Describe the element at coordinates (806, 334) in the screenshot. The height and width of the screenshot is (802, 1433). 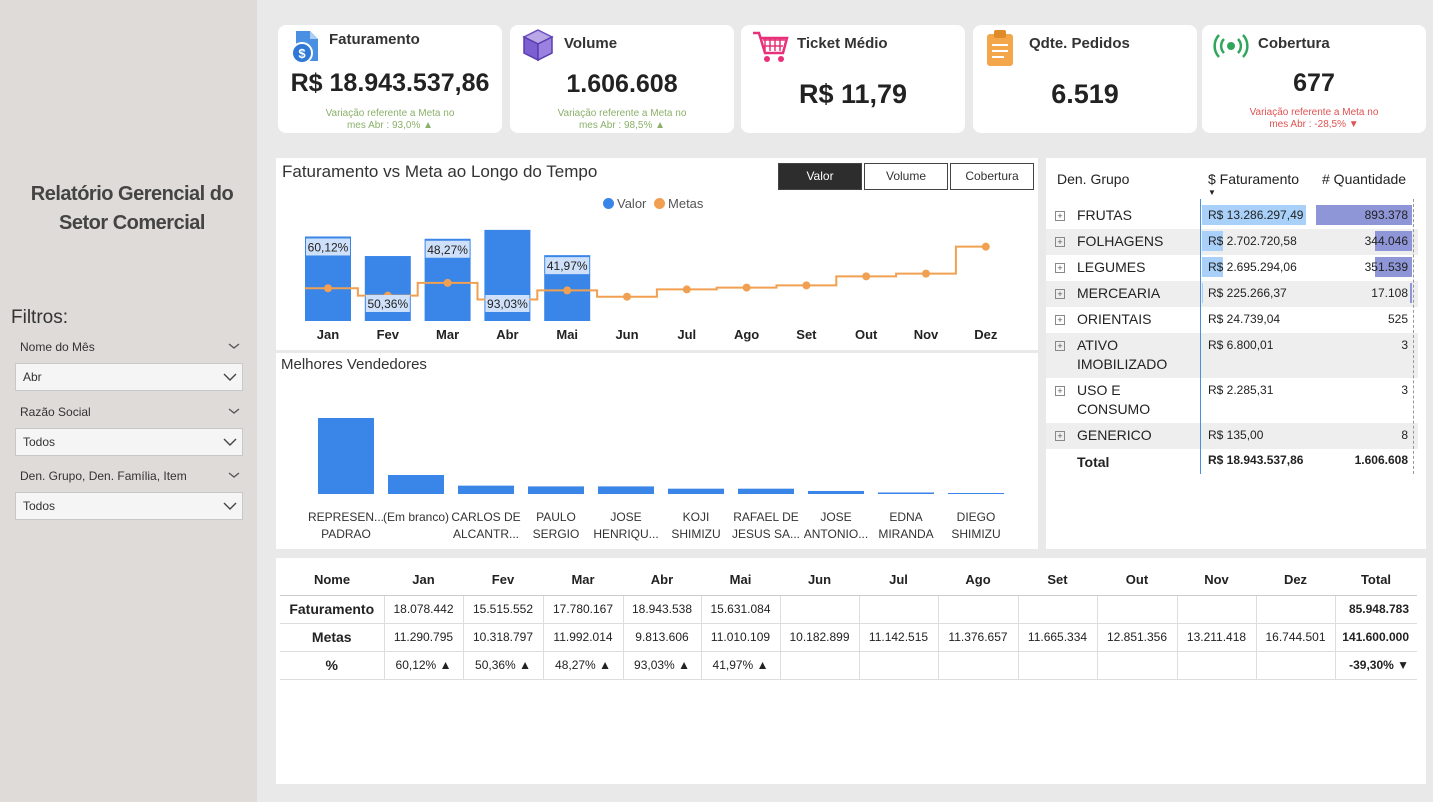
I see `x-tick-label: Set` at that location.